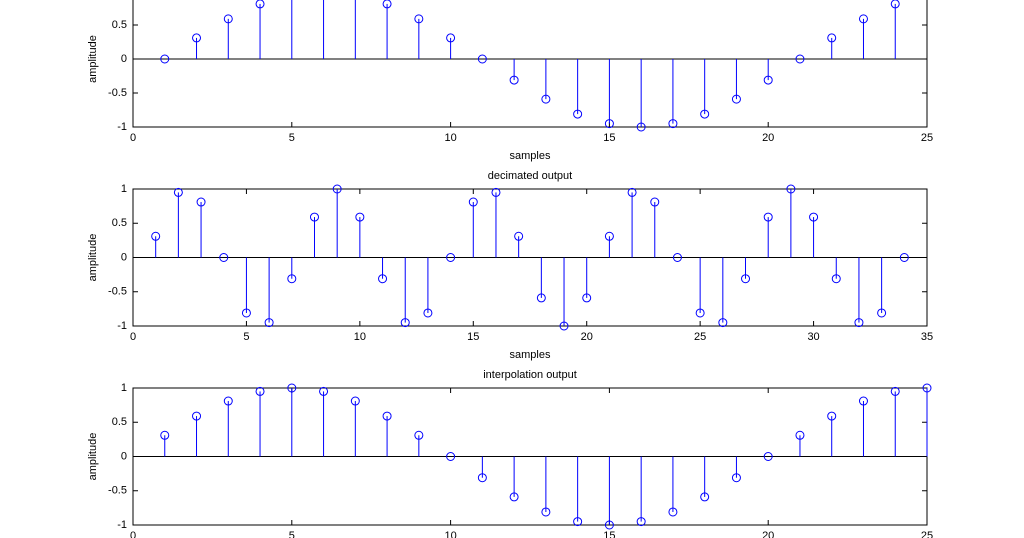  What do you see at coordinates (530, 176) in the screenshot?
I see `chart-title: decimated output` at bounding box center [530, 176].